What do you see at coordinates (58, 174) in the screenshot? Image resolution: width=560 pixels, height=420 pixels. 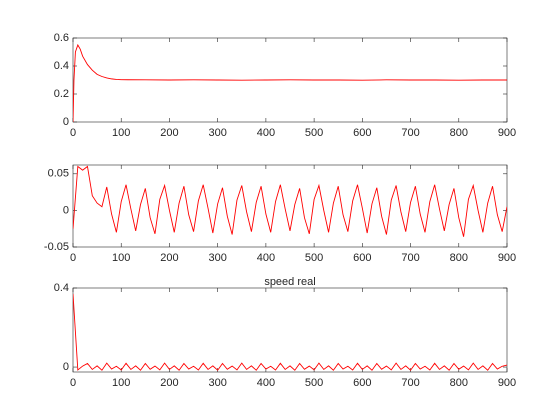 I see `y-tick-label: 0.05` at bounding box center [58, 174].